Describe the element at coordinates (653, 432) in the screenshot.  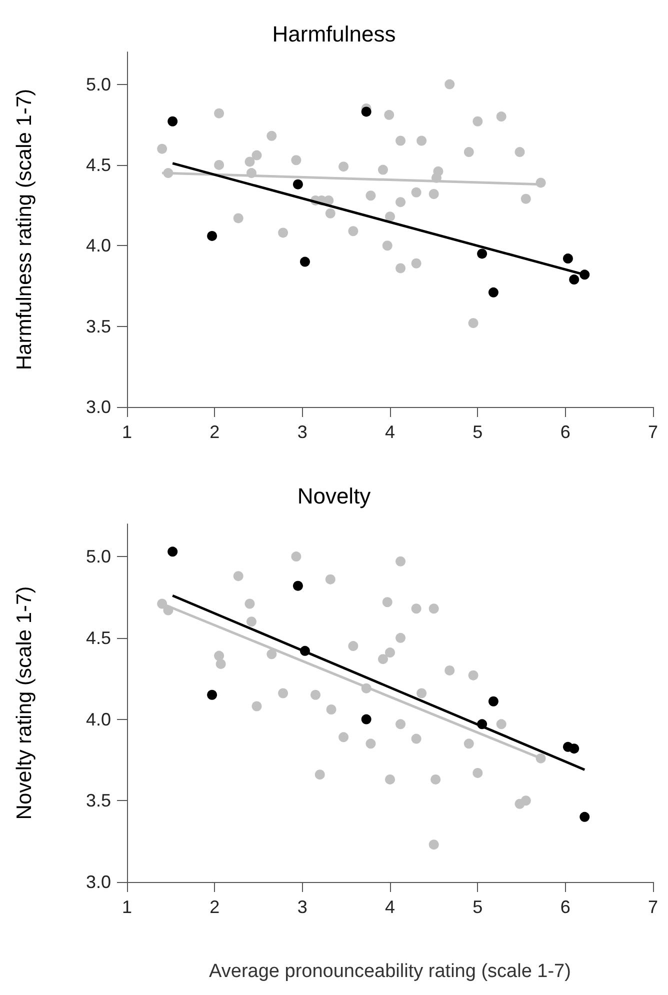
I see `x-tick-label: 7` at that location.